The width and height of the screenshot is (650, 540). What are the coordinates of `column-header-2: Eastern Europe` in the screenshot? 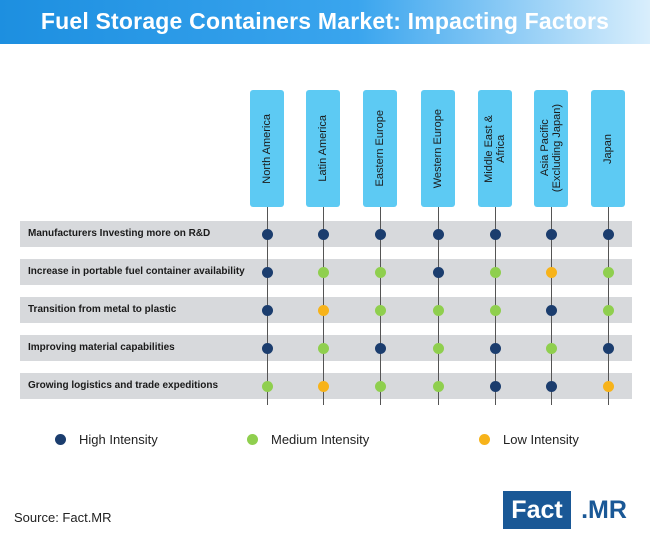 It's located at (380, 148).